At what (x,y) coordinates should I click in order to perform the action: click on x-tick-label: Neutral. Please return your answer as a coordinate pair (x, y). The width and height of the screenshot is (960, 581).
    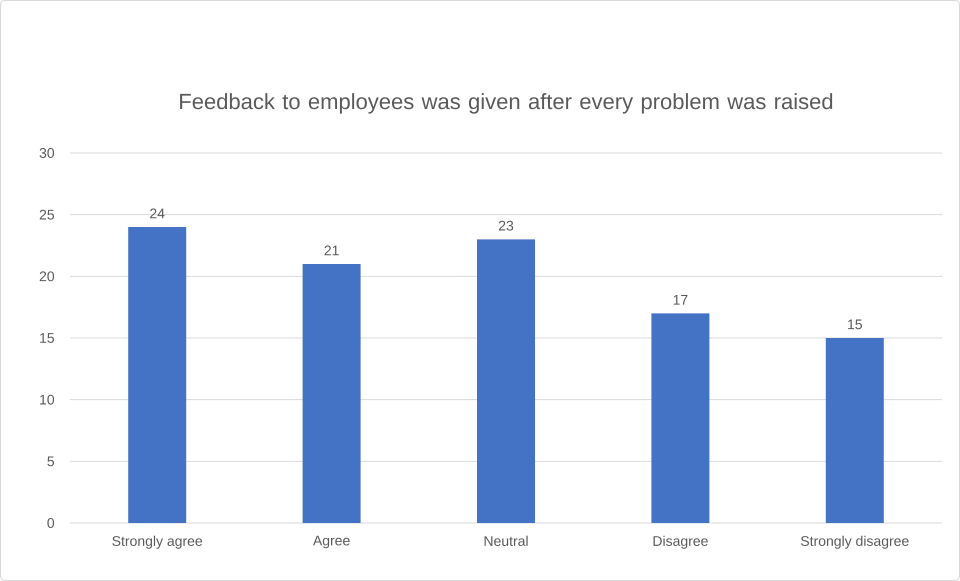
    Looking at the image, I should click on (506, 541).